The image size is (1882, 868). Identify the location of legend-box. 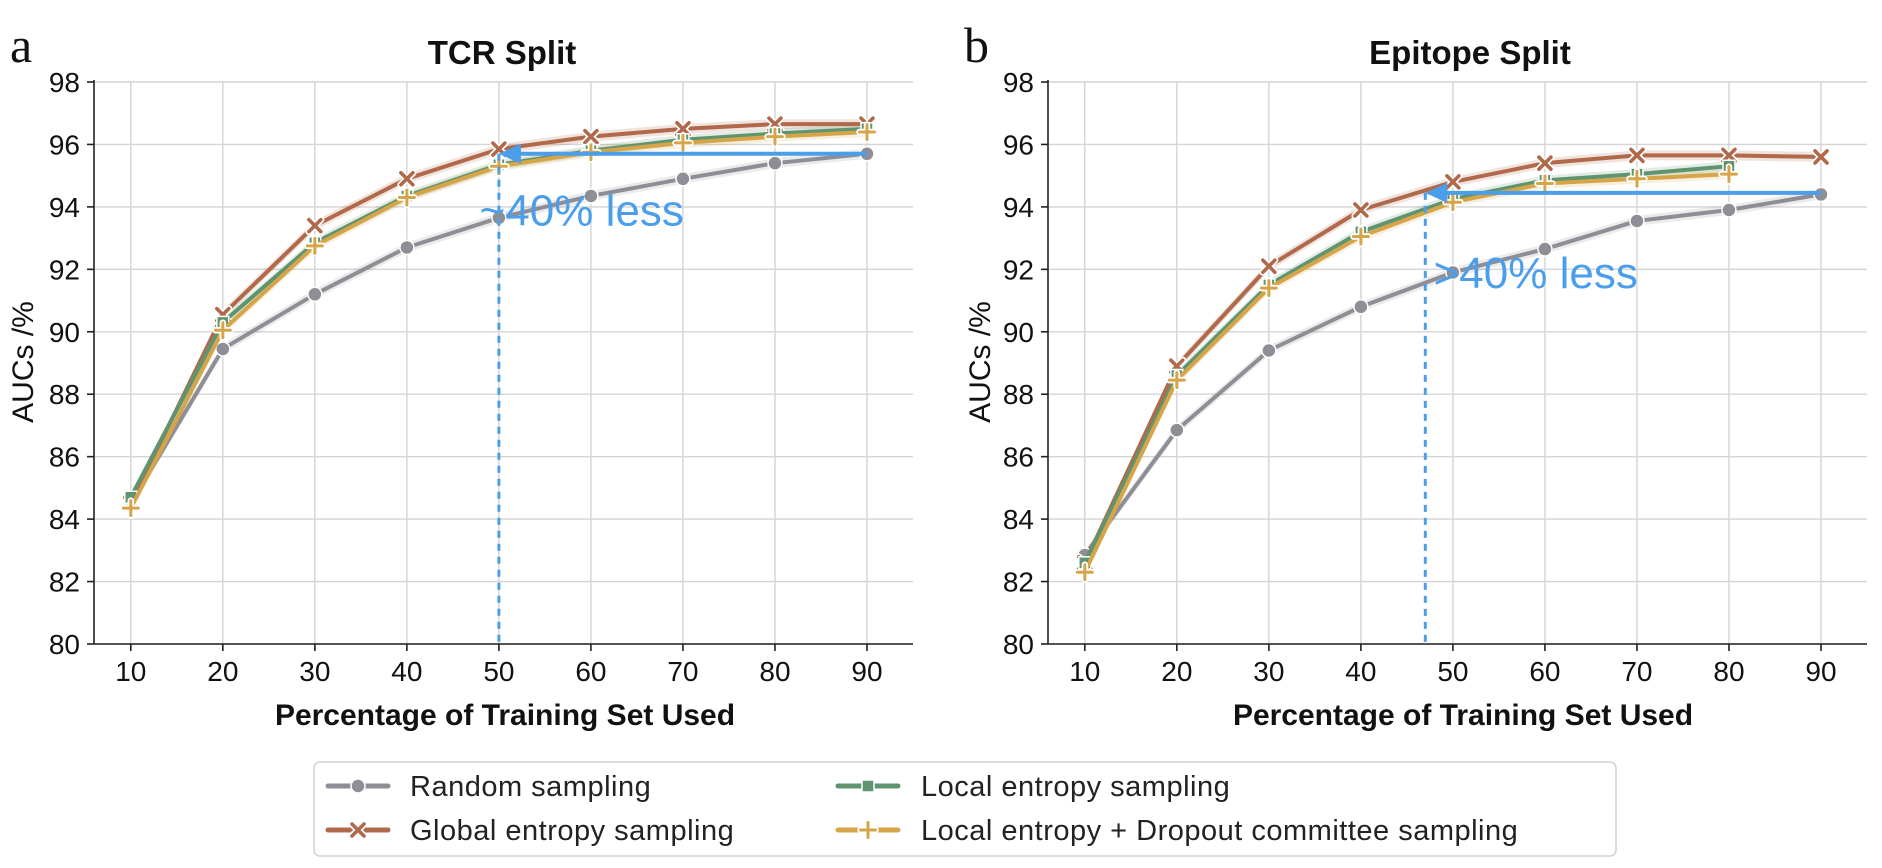
(965, 809).